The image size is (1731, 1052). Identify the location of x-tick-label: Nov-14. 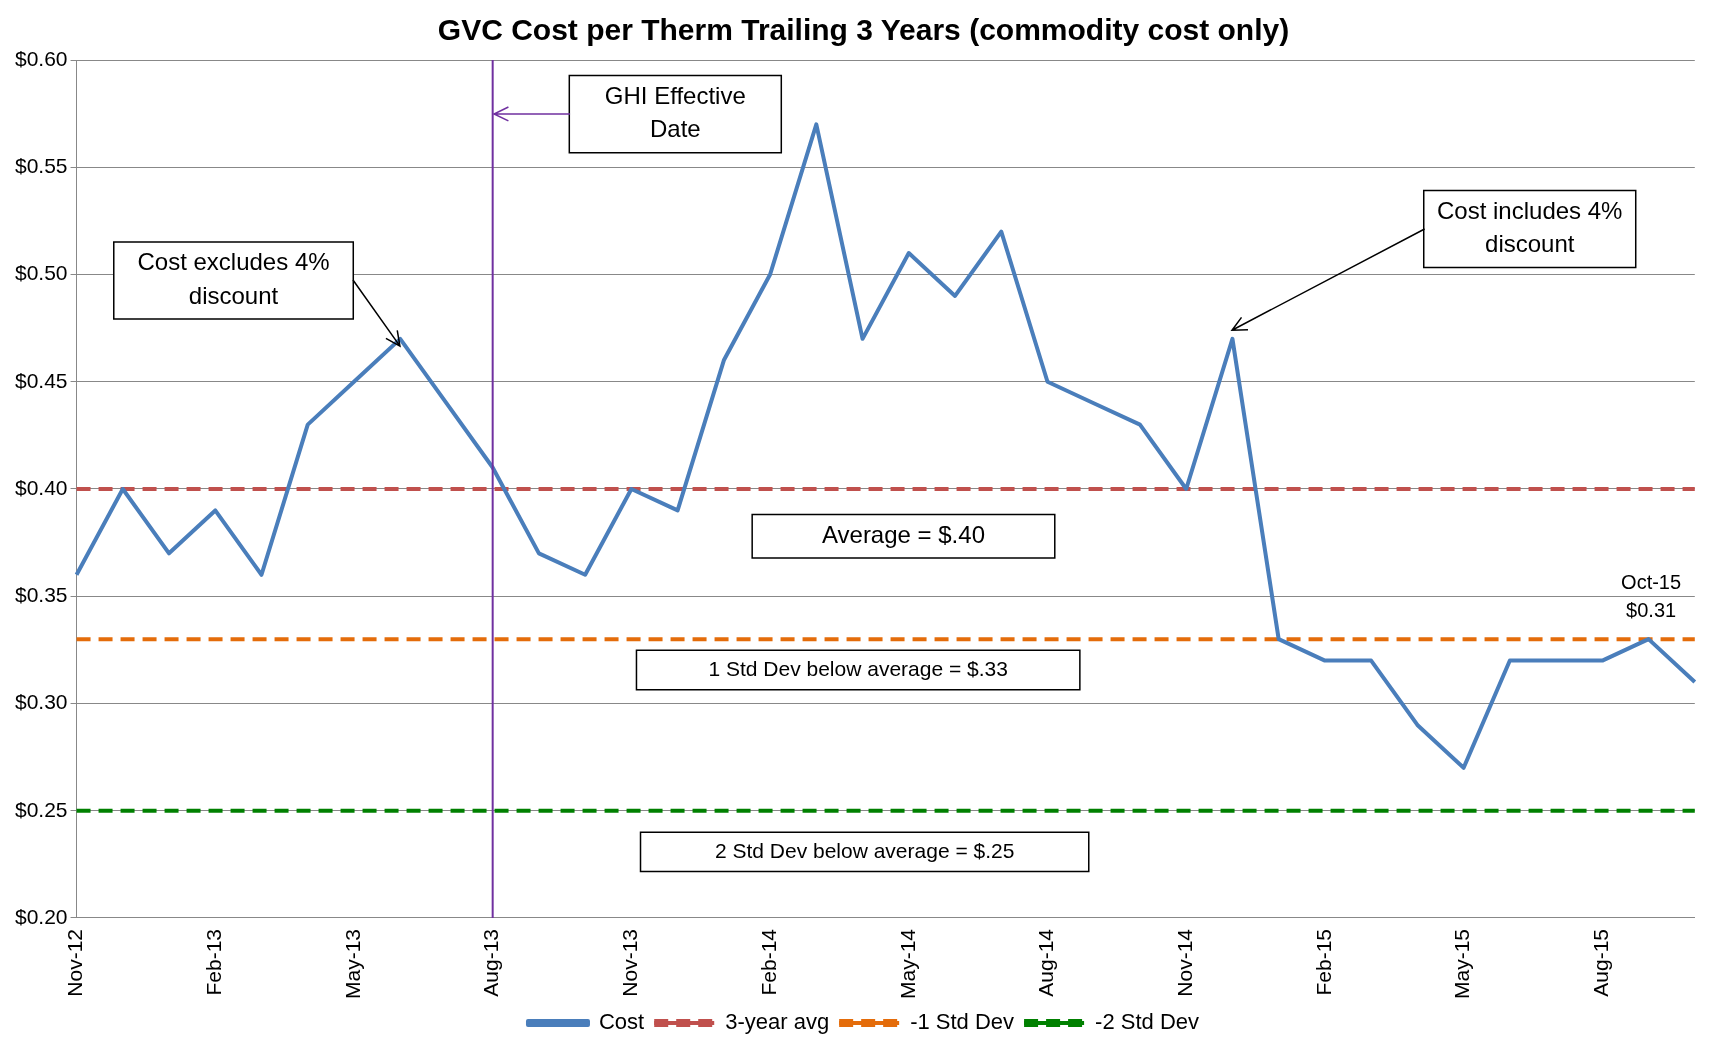
(1184, 962).